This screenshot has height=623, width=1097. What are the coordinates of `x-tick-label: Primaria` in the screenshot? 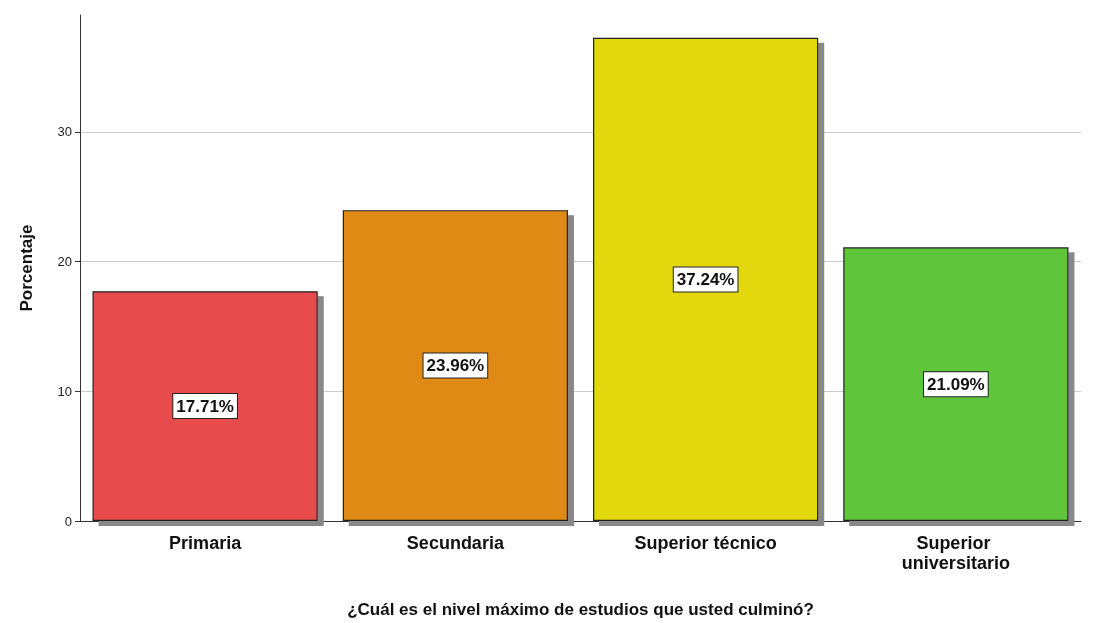 It's located at (206, 543).